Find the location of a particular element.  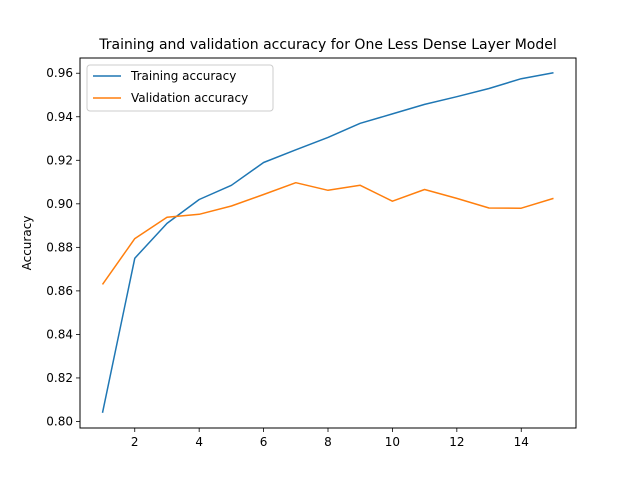

y-tick-label: 0.96 is located at coordinates (59, 73).